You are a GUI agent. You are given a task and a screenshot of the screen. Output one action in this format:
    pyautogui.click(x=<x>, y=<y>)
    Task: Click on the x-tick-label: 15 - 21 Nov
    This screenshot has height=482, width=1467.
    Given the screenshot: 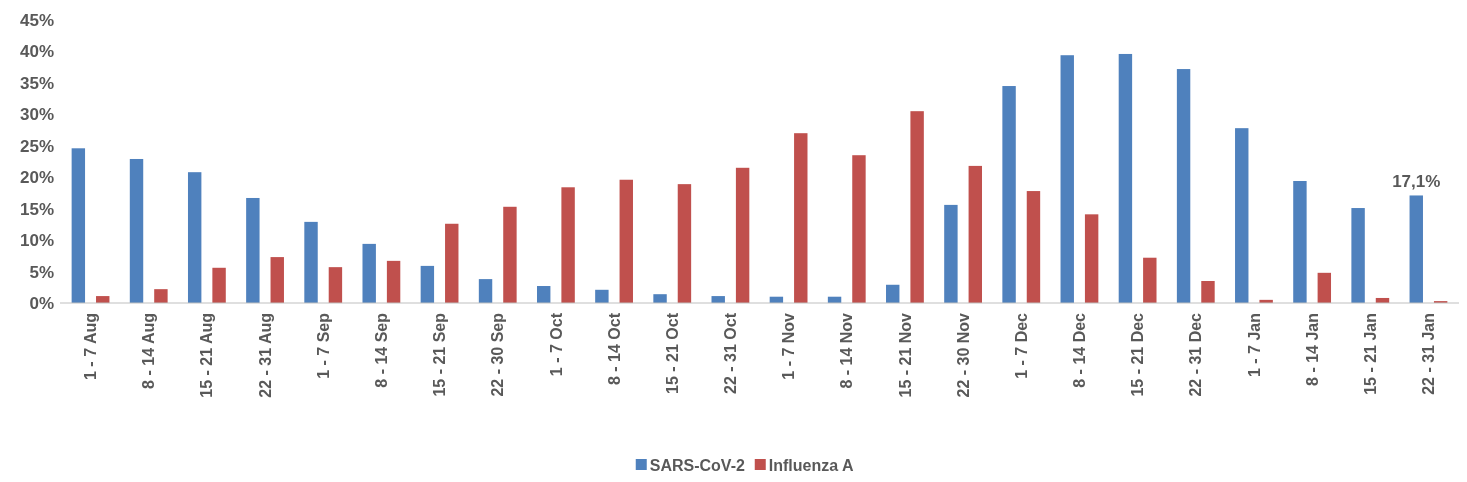 What is the action you would take?
    pyautogui.click(x=905, y=355)
    